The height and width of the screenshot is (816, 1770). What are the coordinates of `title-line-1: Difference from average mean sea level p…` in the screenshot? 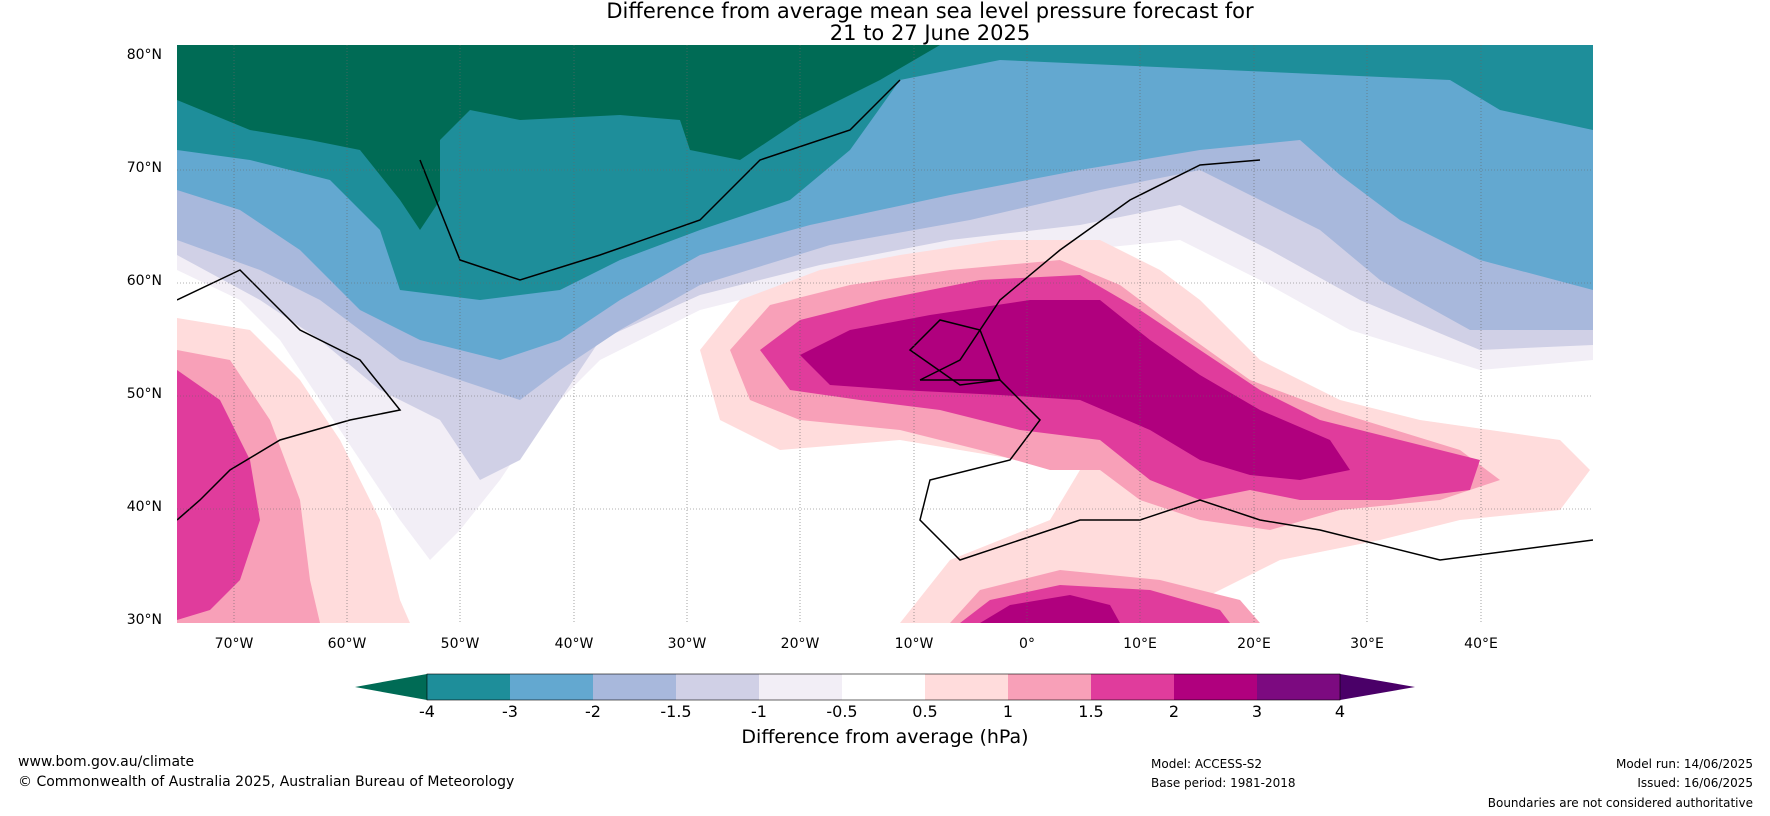 It's located at (930, 11).